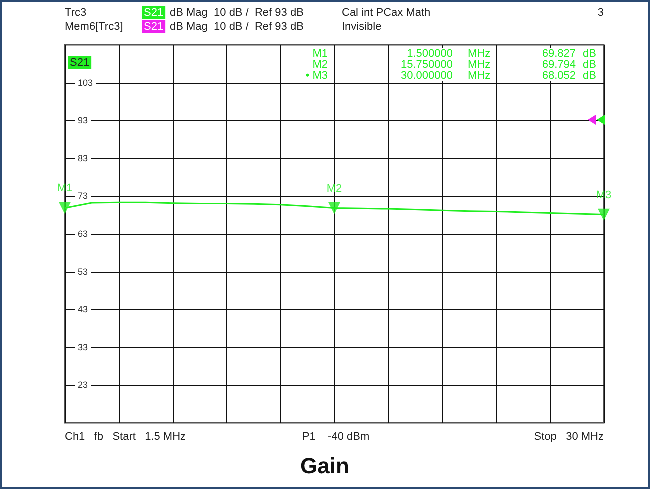  I want to click on text: 3, so click(601, 13).